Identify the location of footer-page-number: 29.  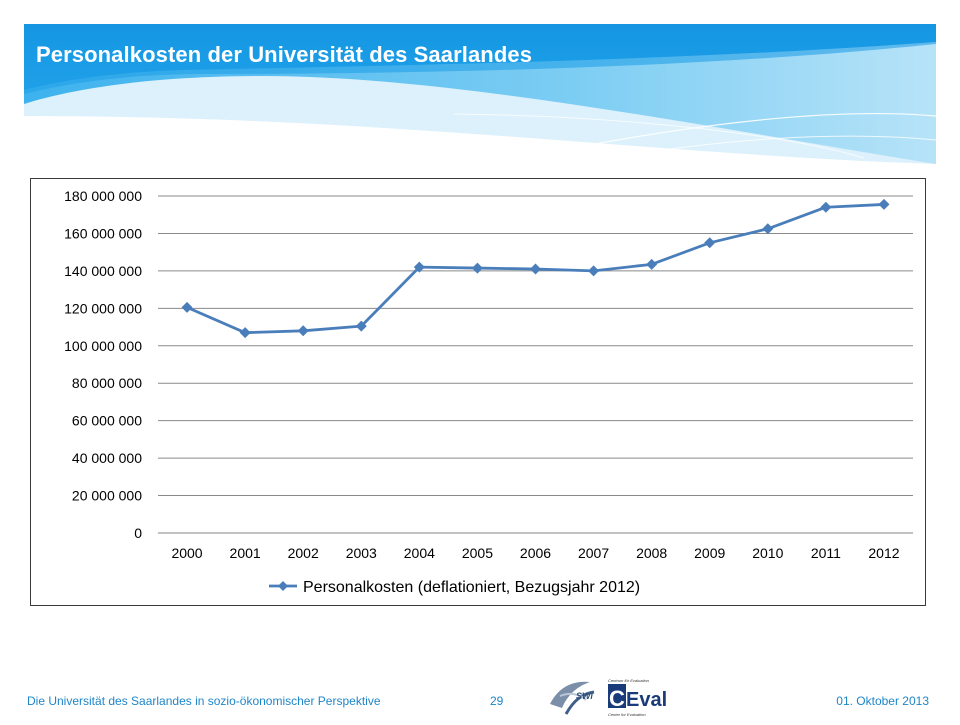
(497, 701).